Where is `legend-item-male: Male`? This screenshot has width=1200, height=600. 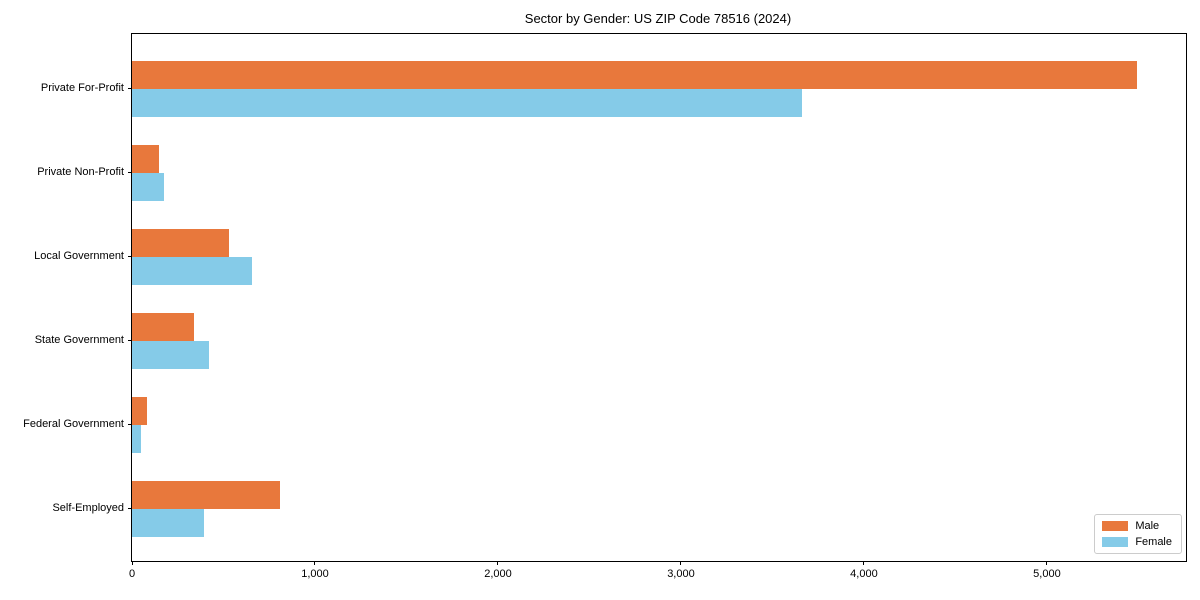
legend-item-male: Male is located at coordinates (1137, 526).